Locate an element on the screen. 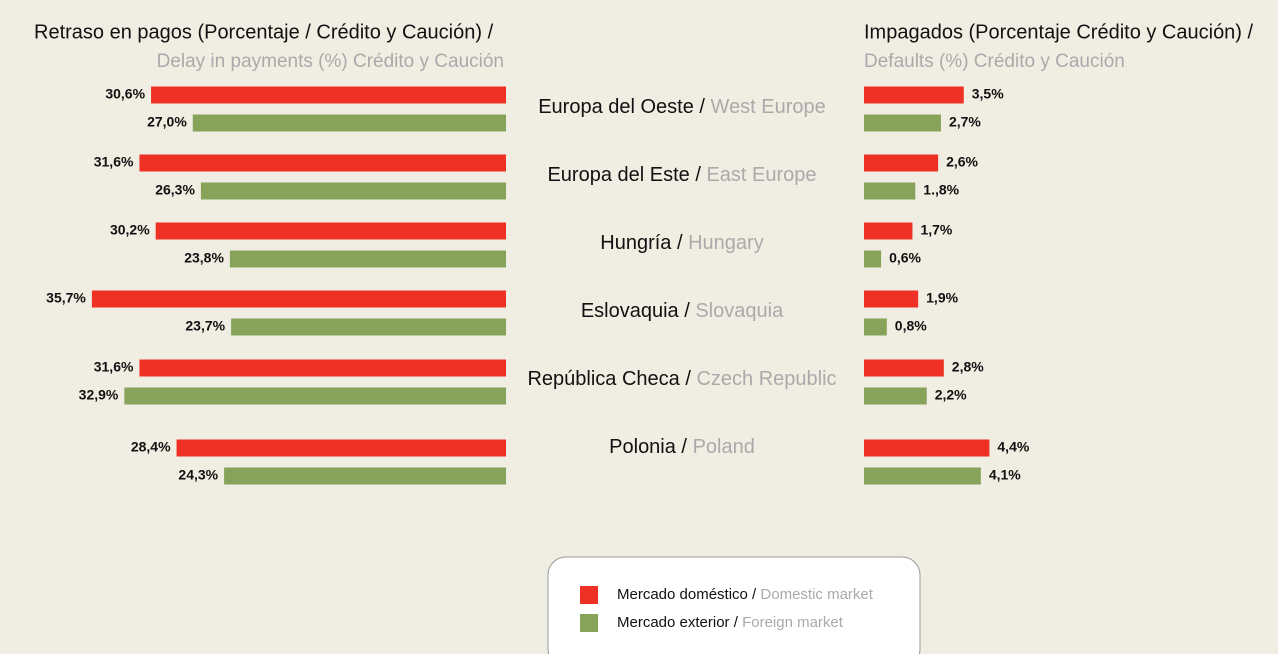 The width and height of the screenshot is (1278, 654). category-label: República Checa / Czech Republic is located at coordinates (681, 379).